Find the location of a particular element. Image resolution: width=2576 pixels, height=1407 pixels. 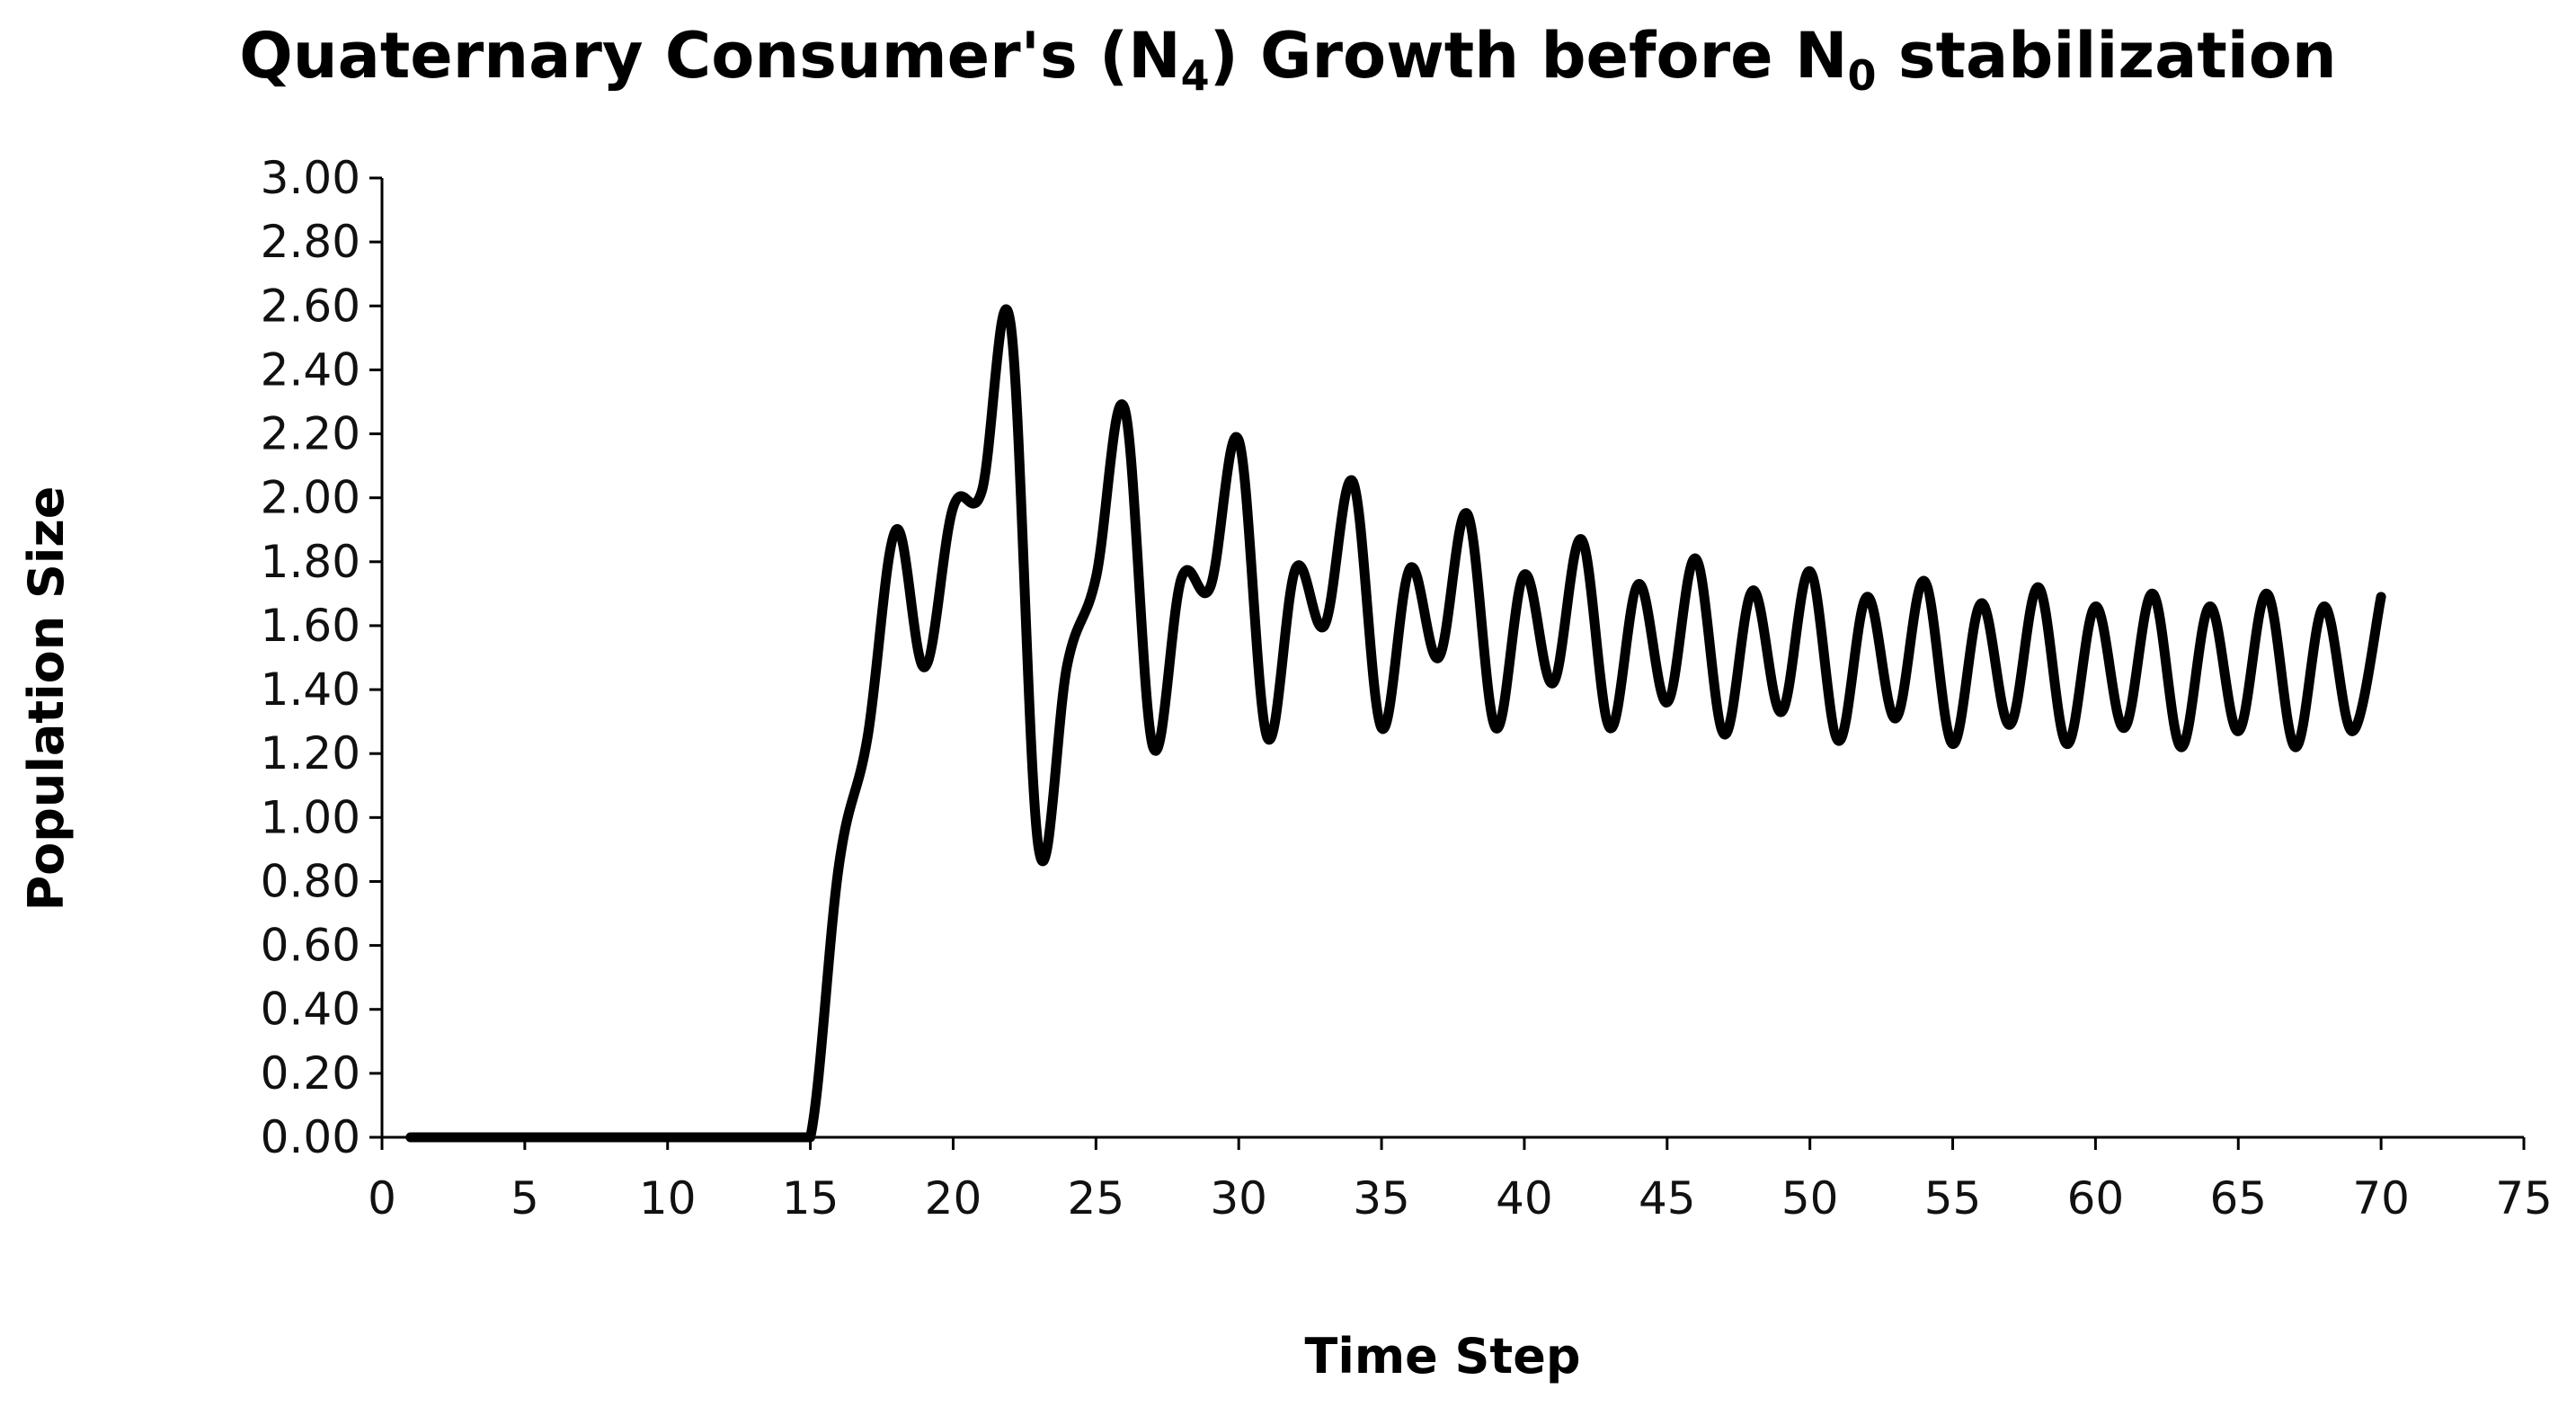

y-axis-title: Population Size is located at coordinates (46, 699).